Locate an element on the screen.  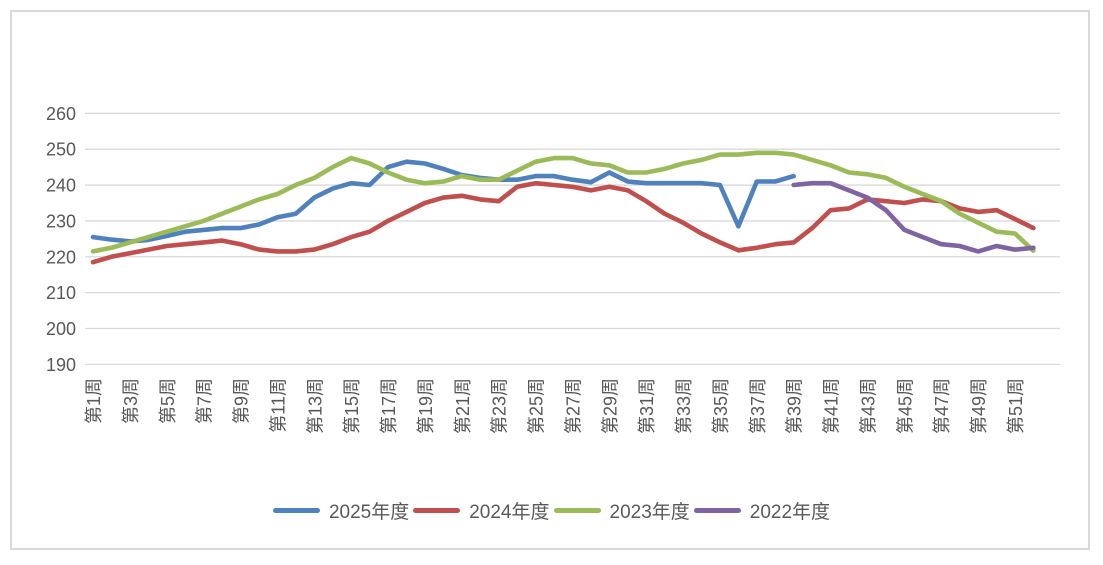
y-axis-tick-label: 250 is located at coordinates (61, 150).